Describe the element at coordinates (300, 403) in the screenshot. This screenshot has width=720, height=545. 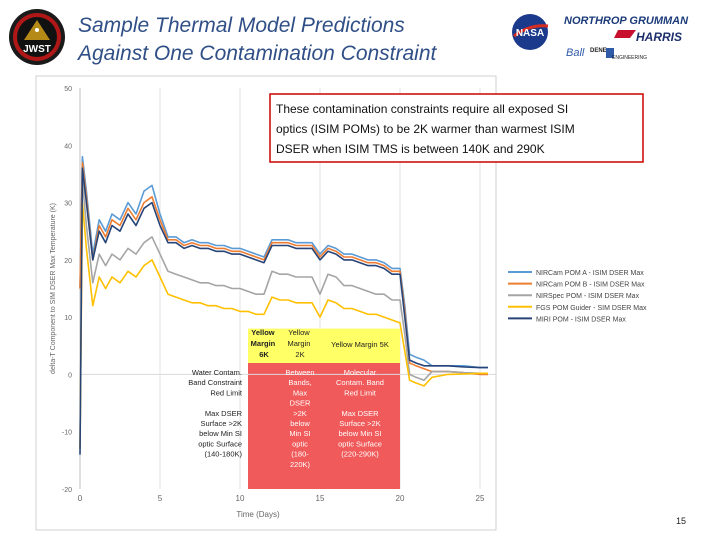
I see `band-label-line: DSER` at that location.